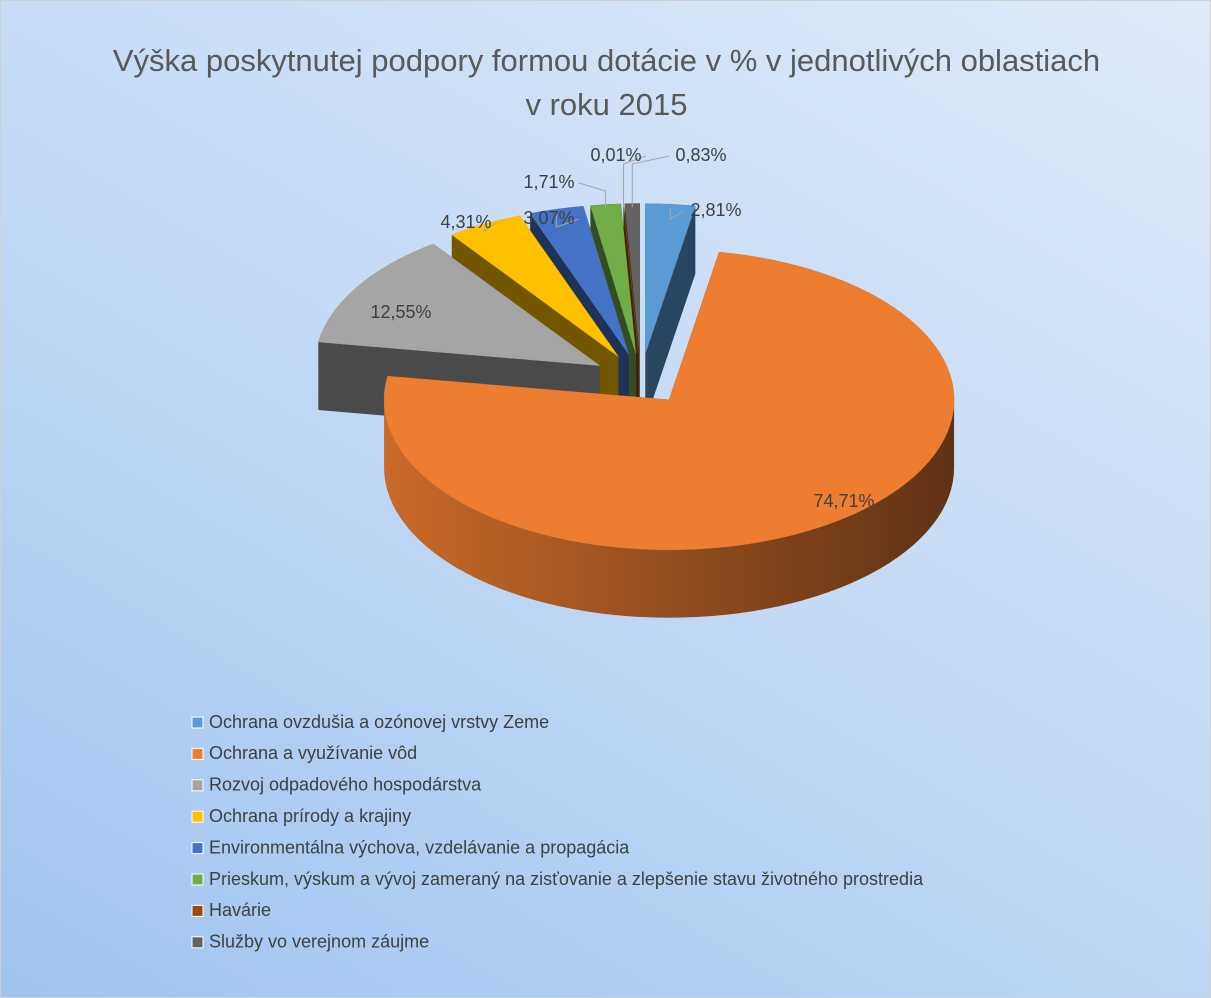 The width and height of the screenshot is (1211, 998). What do you see at coordinates (700, 155) in the screenshot?
I see `data-label: 0,83%` at bounding box center [700, 155].